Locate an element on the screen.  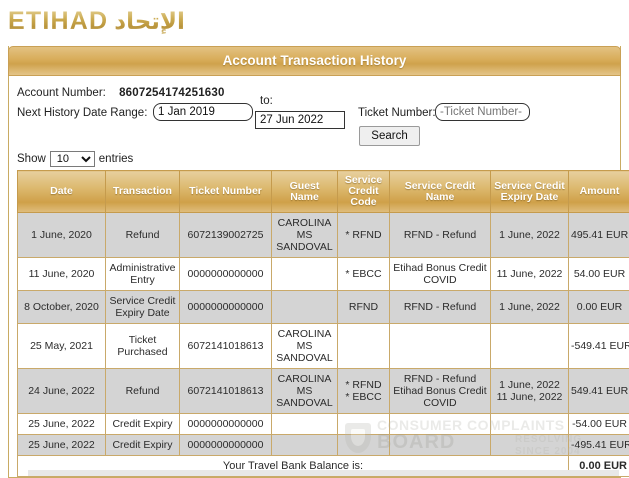
account-number-value: 8607254174251630 is located at coordinates (172, 93).